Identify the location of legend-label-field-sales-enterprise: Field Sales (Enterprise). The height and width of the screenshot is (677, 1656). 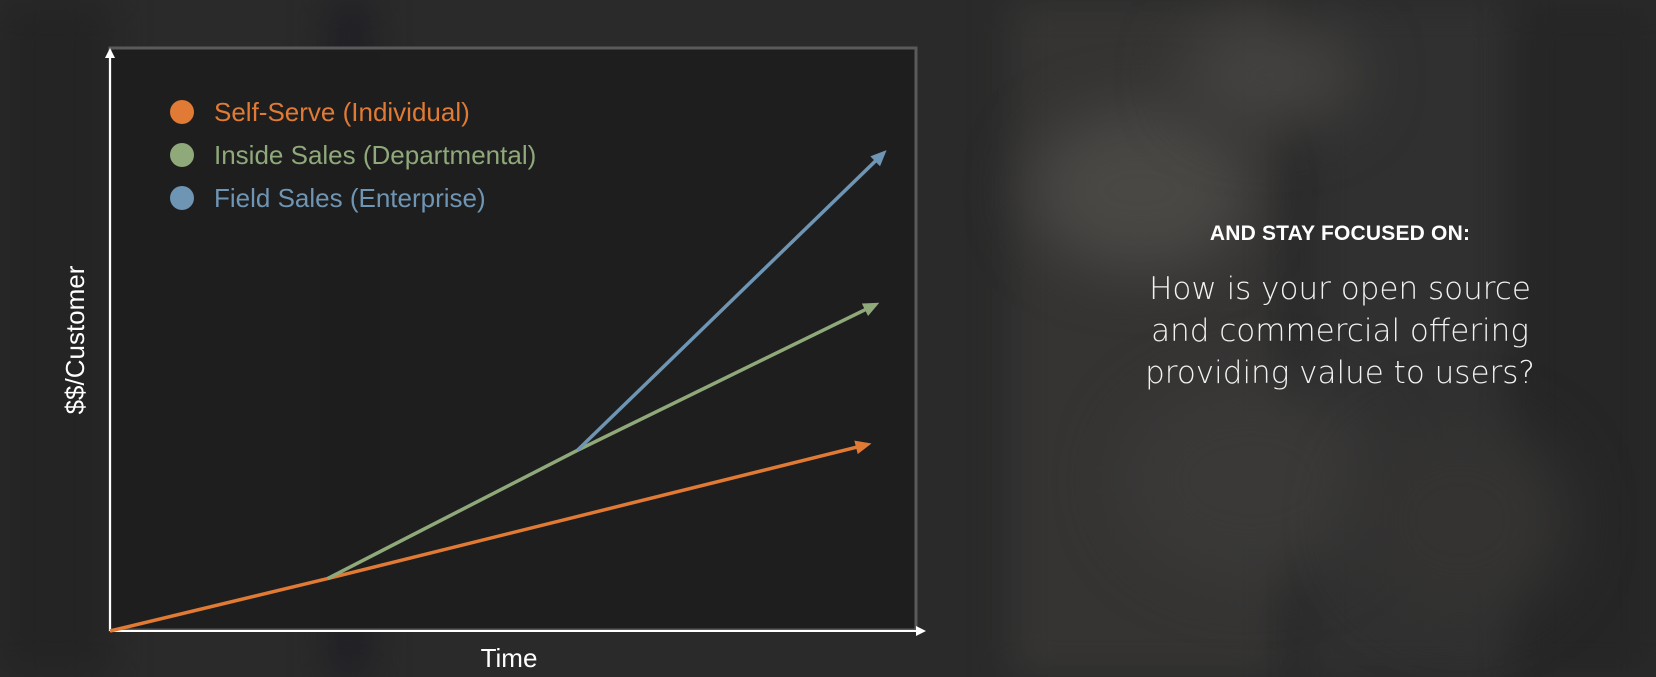
(350, 198).